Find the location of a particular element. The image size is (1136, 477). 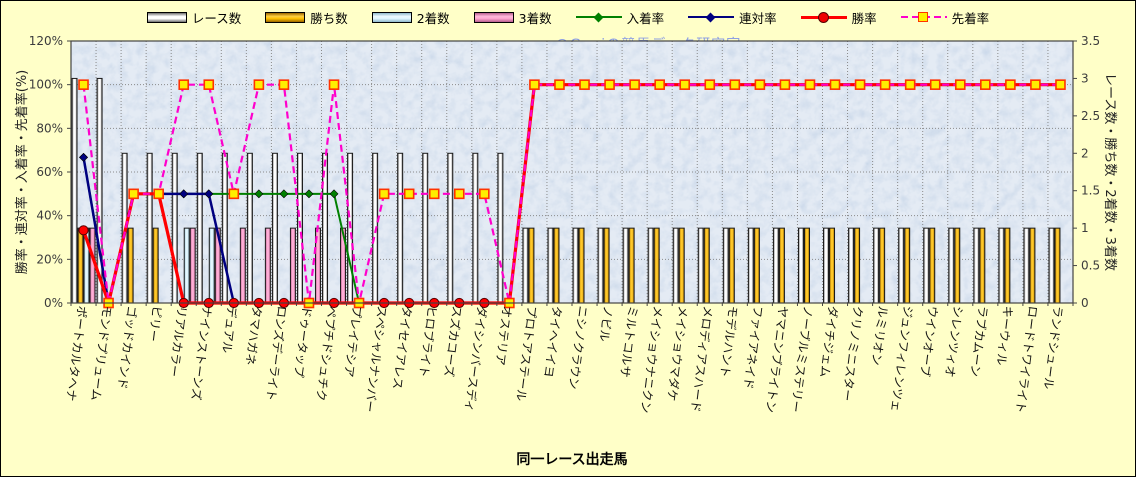

legend-label: 勝ち数 is located at coordinates (329, 18).